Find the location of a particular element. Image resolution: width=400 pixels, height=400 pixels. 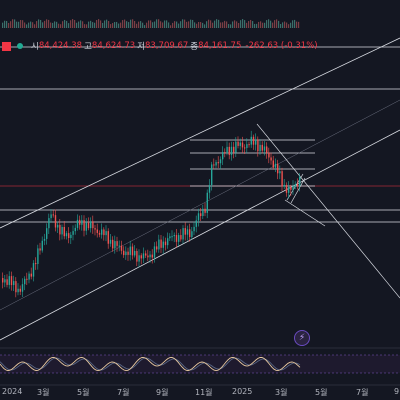

open-value: 84,424.38 is located at coordinates (60, 46).